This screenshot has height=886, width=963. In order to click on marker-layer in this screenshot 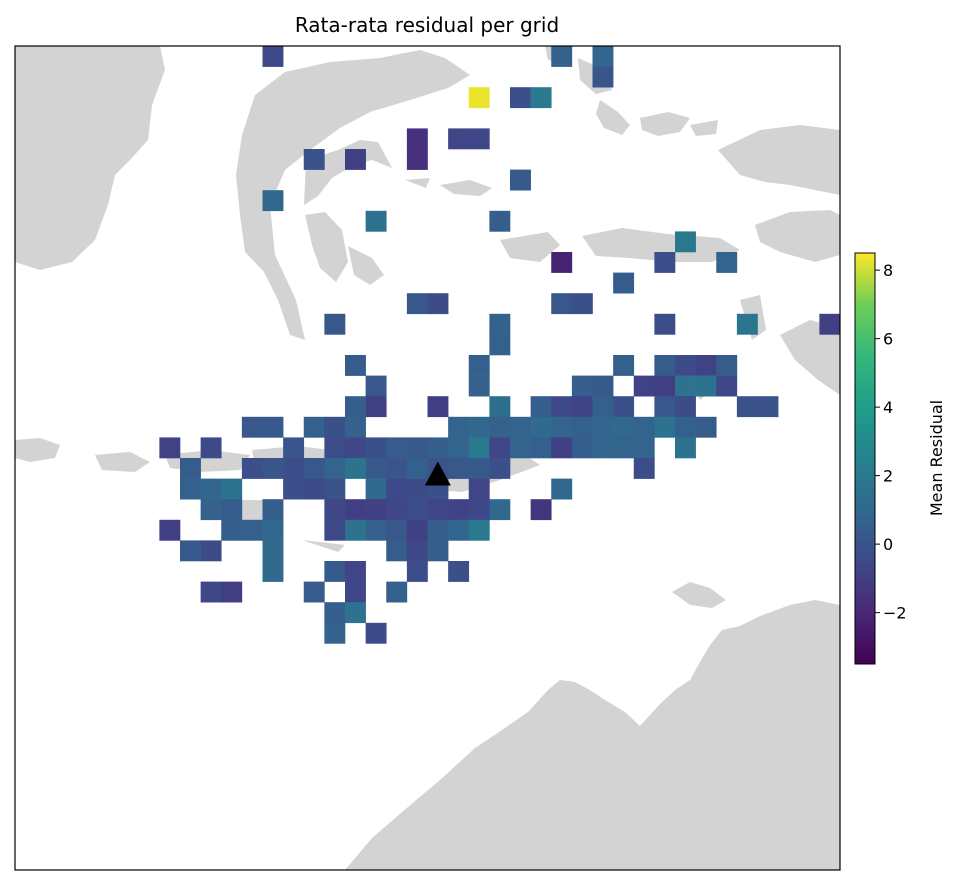, I will do `click(437, 473)`.